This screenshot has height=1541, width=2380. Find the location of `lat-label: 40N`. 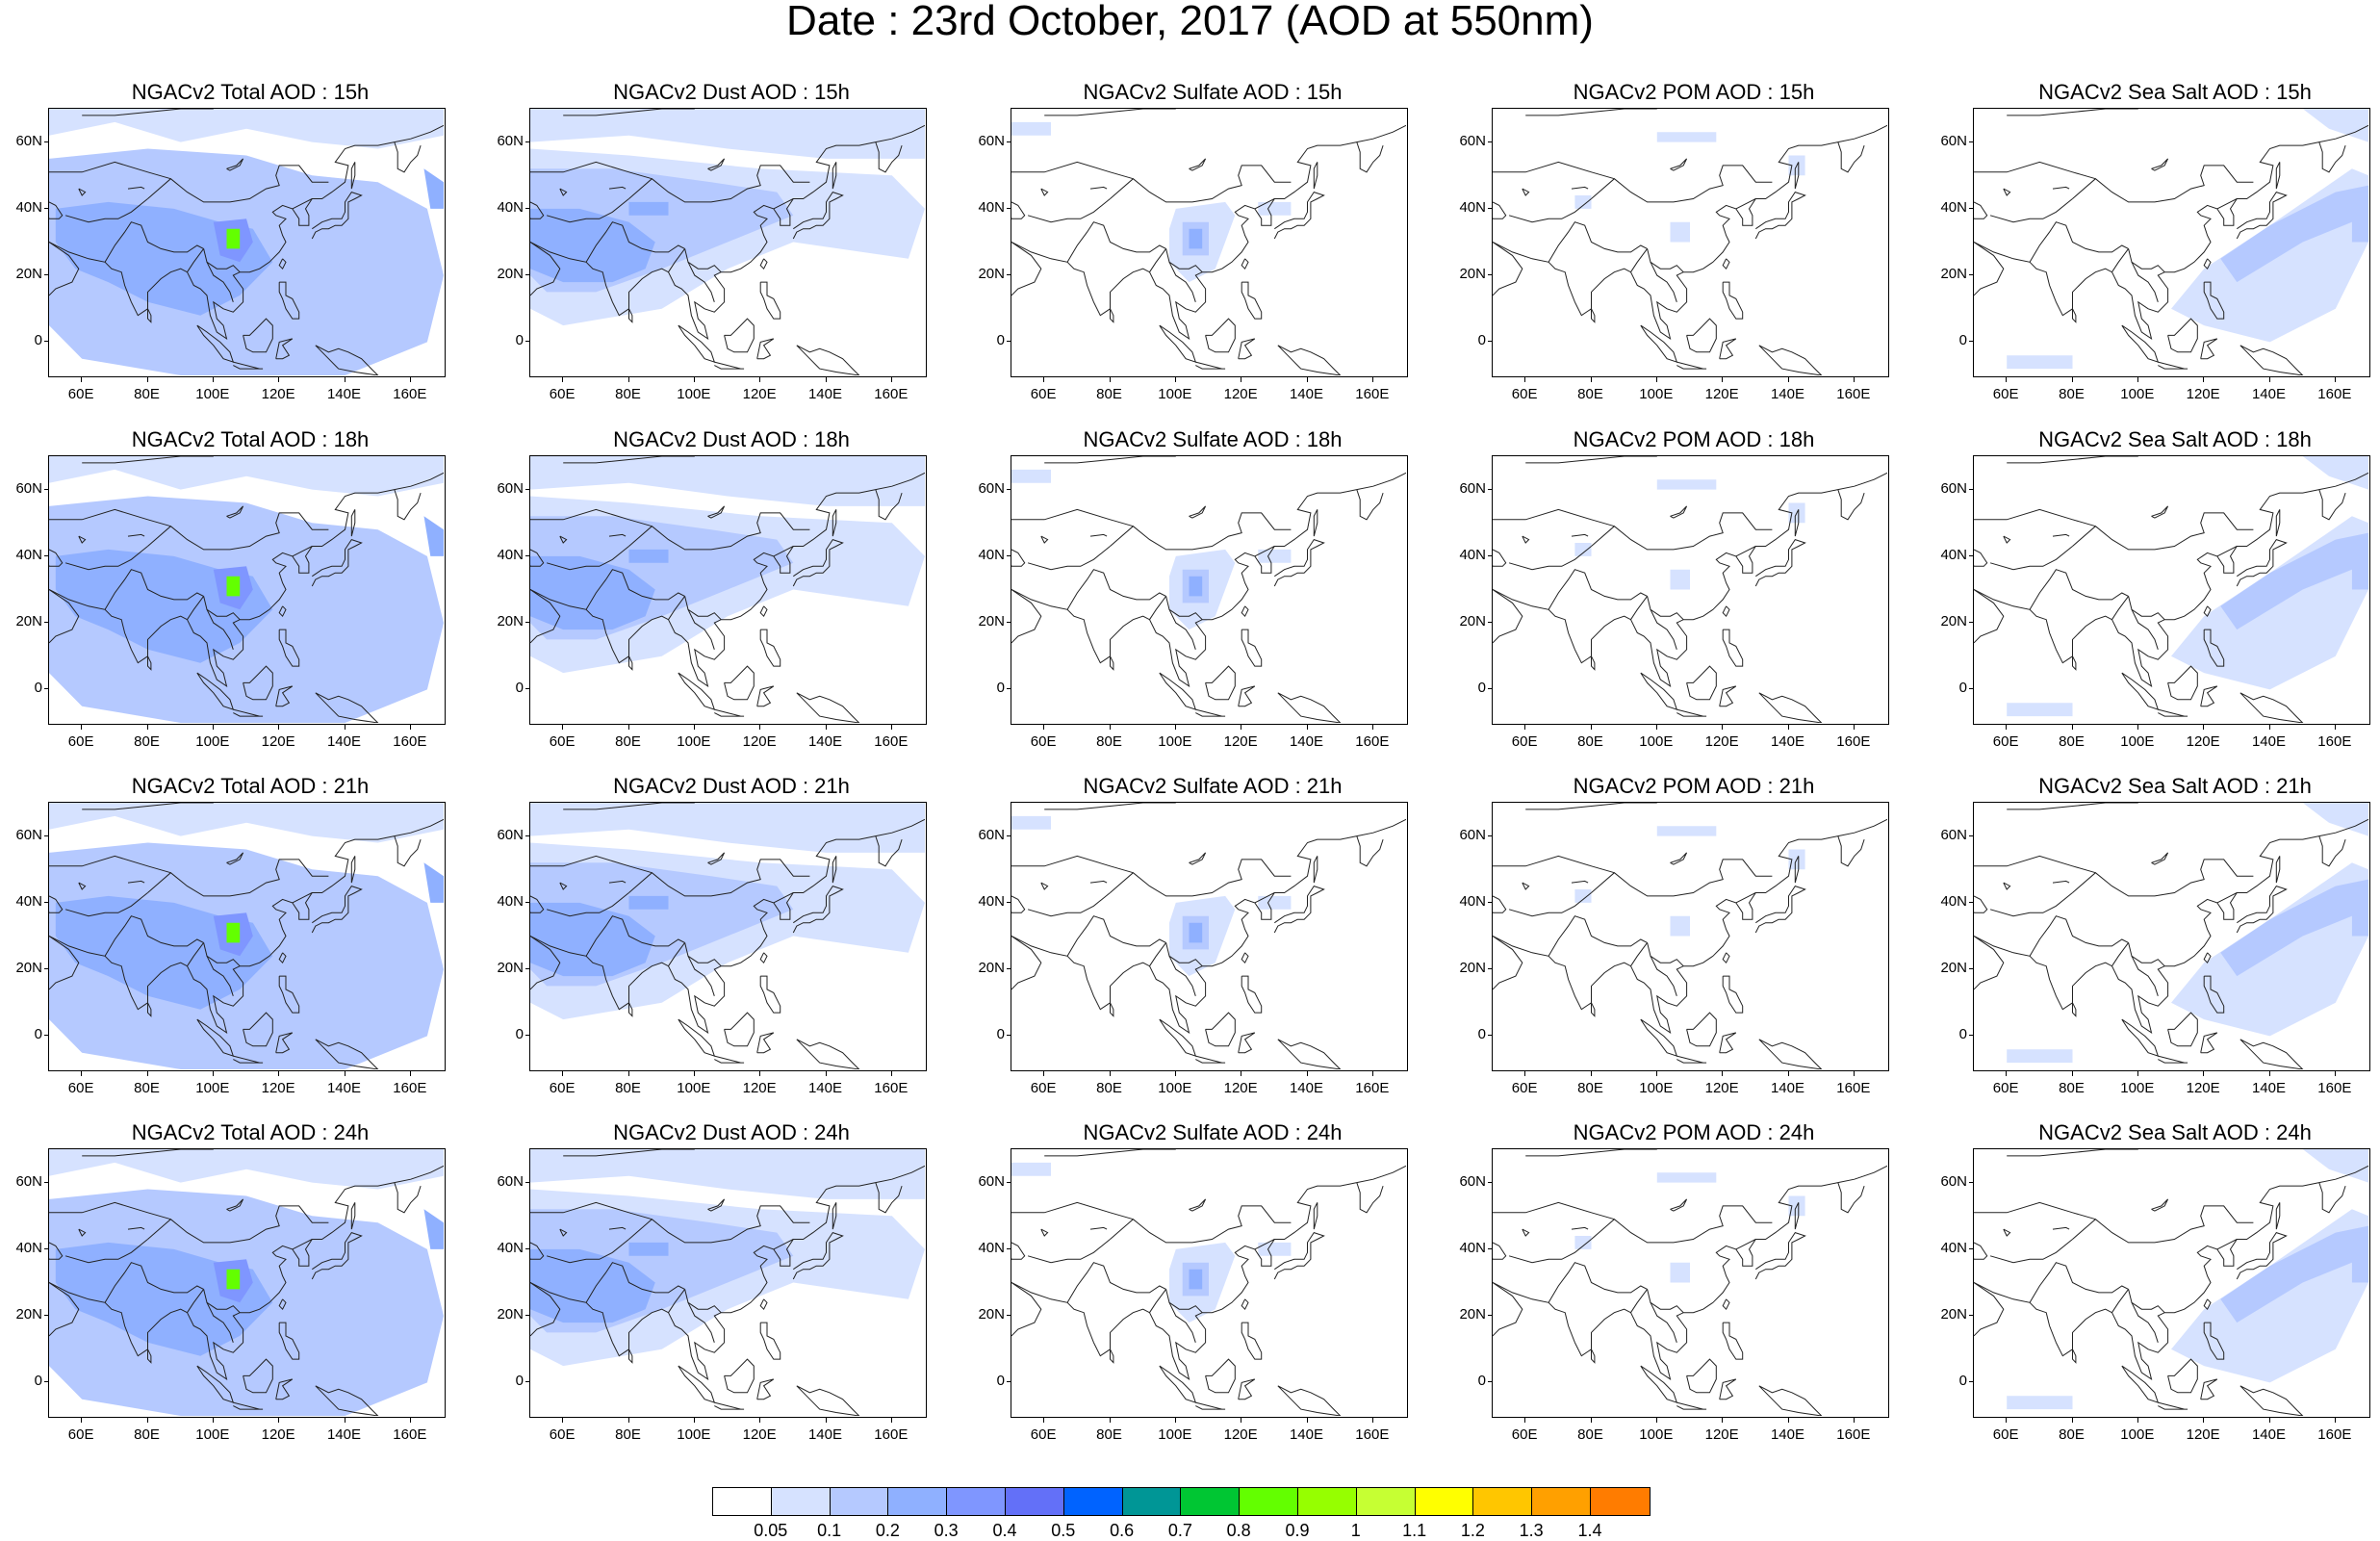

lat-label: 40N is located at coordinates (1473, 901).